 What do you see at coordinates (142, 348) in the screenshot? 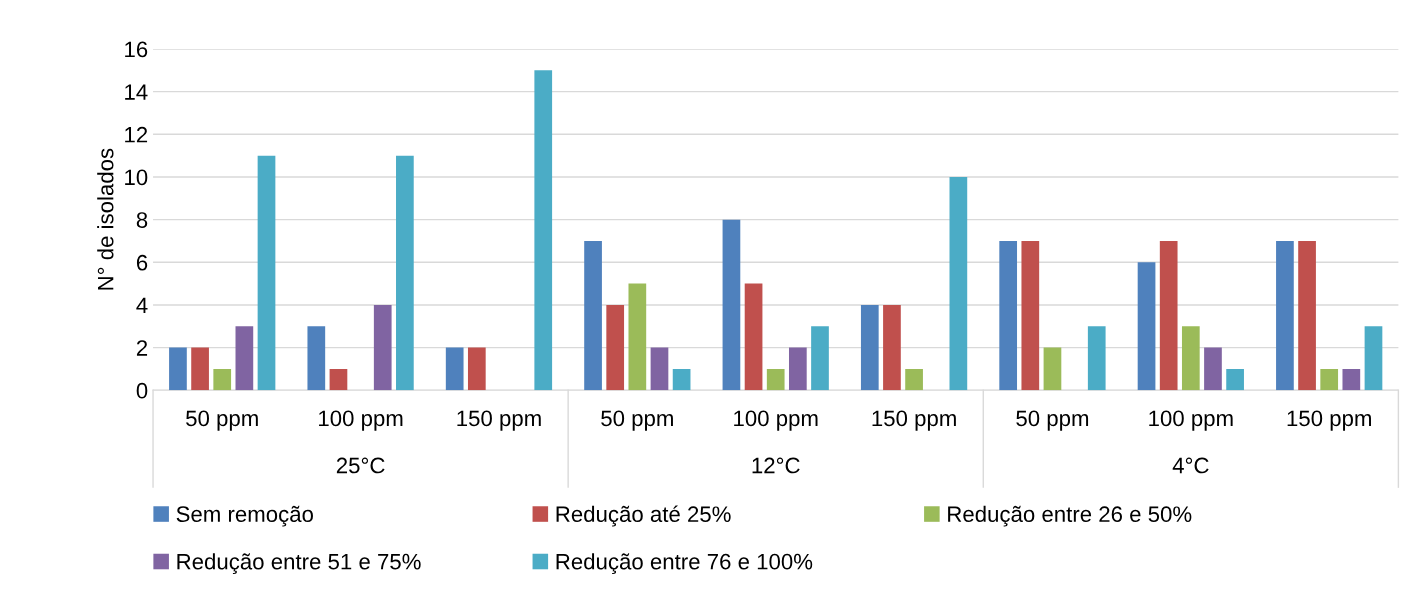
I see `y-tick-label: 2` at bounding box center [142, 348].